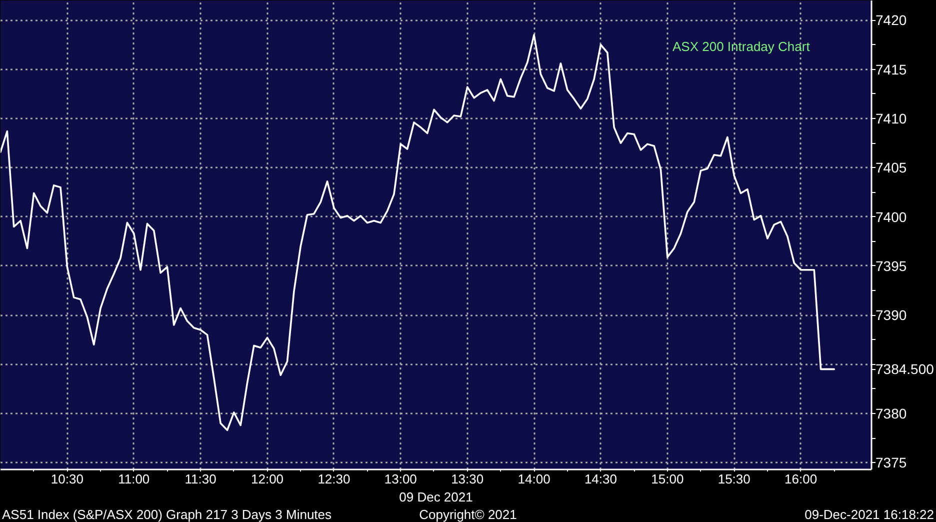 The width and height of the screenshot is (936, 522). I want to click on y-tick-label: 7415, so click(891, 69).